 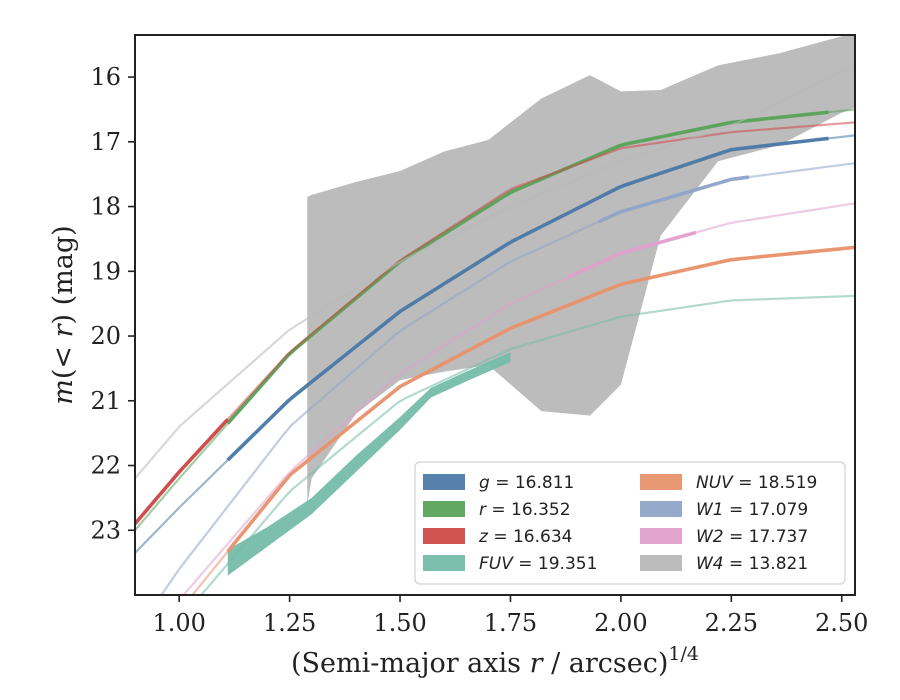 What do you see at coordinates (105, 271) in the screenshot?
I see `y-tick-label: 19` at bounding box center [105, 271].